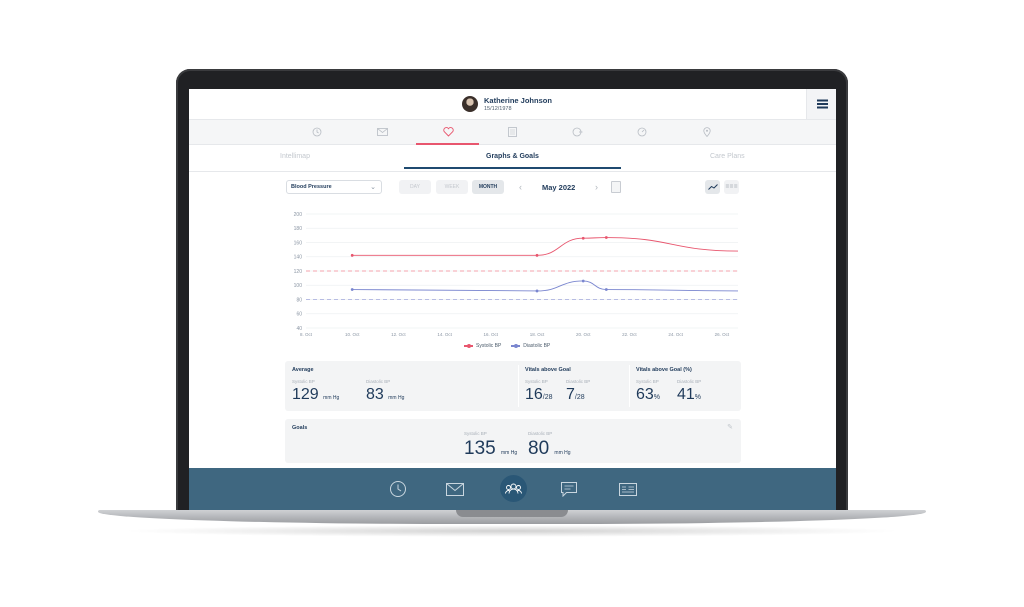  What do you see at coordinates (475, 433) in the screenshot?
I see `goal-systolic-label: Systolic BP` at bounding box center [475, 433].